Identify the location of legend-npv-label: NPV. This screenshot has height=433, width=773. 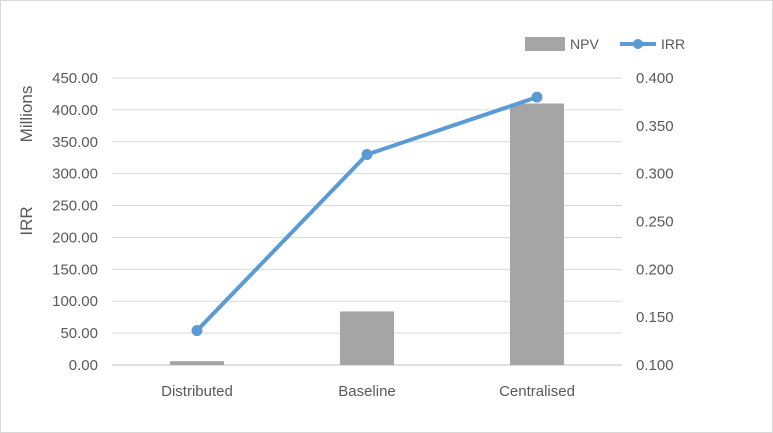
(584, 44).